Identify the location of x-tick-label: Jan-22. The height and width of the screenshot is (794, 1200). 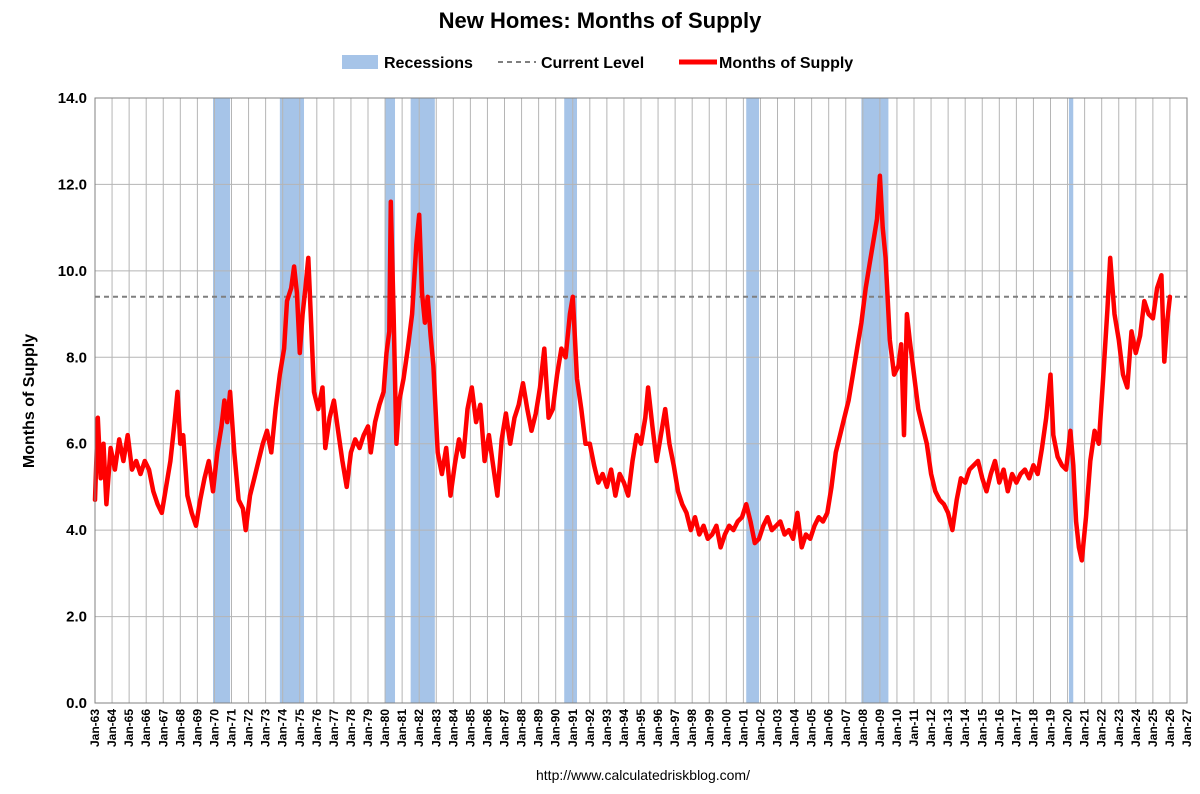
(1102, 728).